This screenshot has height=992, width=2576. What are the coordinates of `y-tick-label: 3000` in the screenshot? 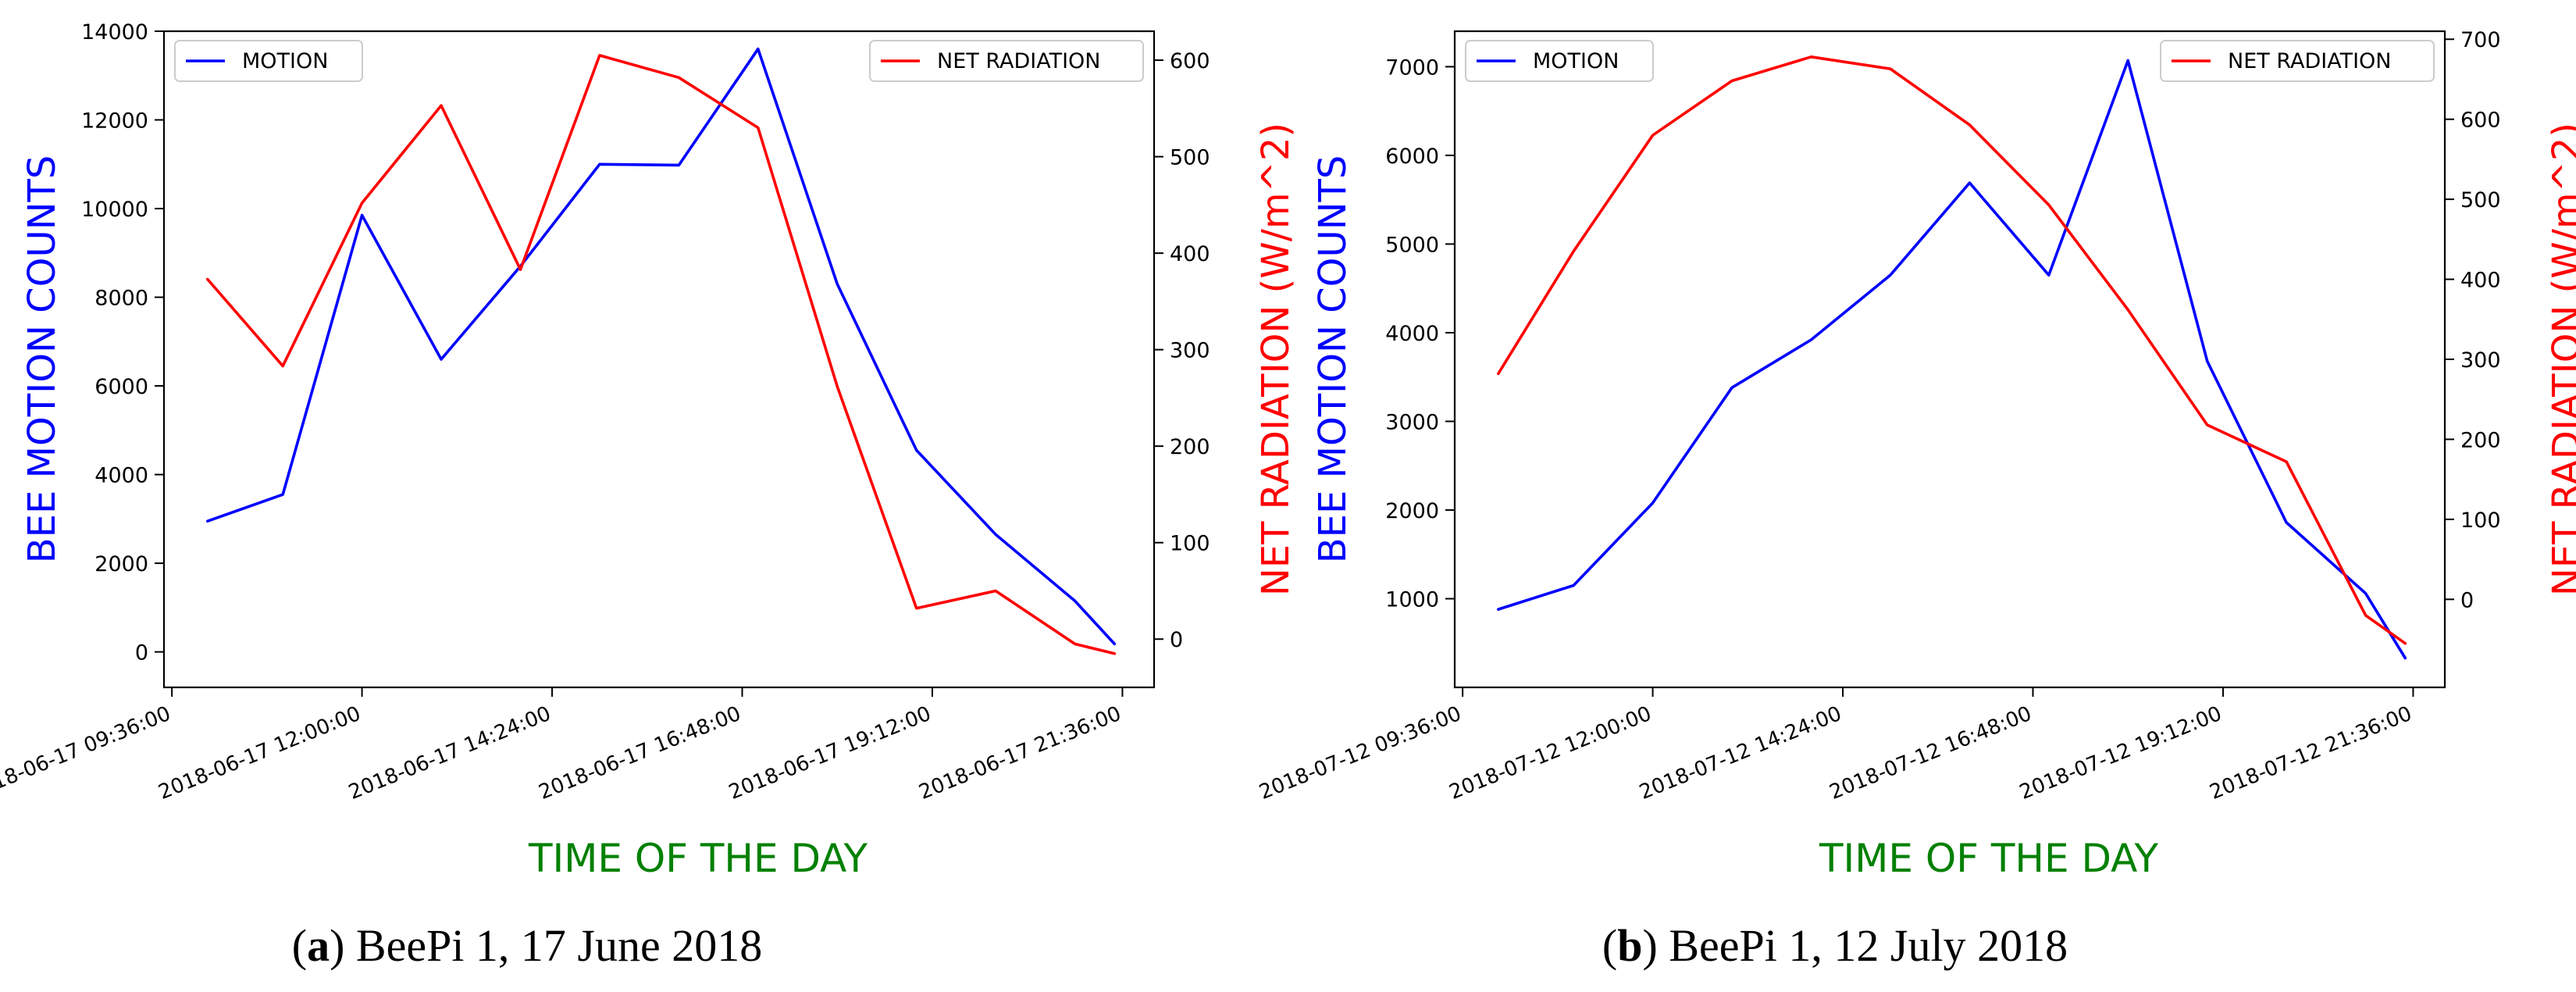 It's located at (1412, 422).